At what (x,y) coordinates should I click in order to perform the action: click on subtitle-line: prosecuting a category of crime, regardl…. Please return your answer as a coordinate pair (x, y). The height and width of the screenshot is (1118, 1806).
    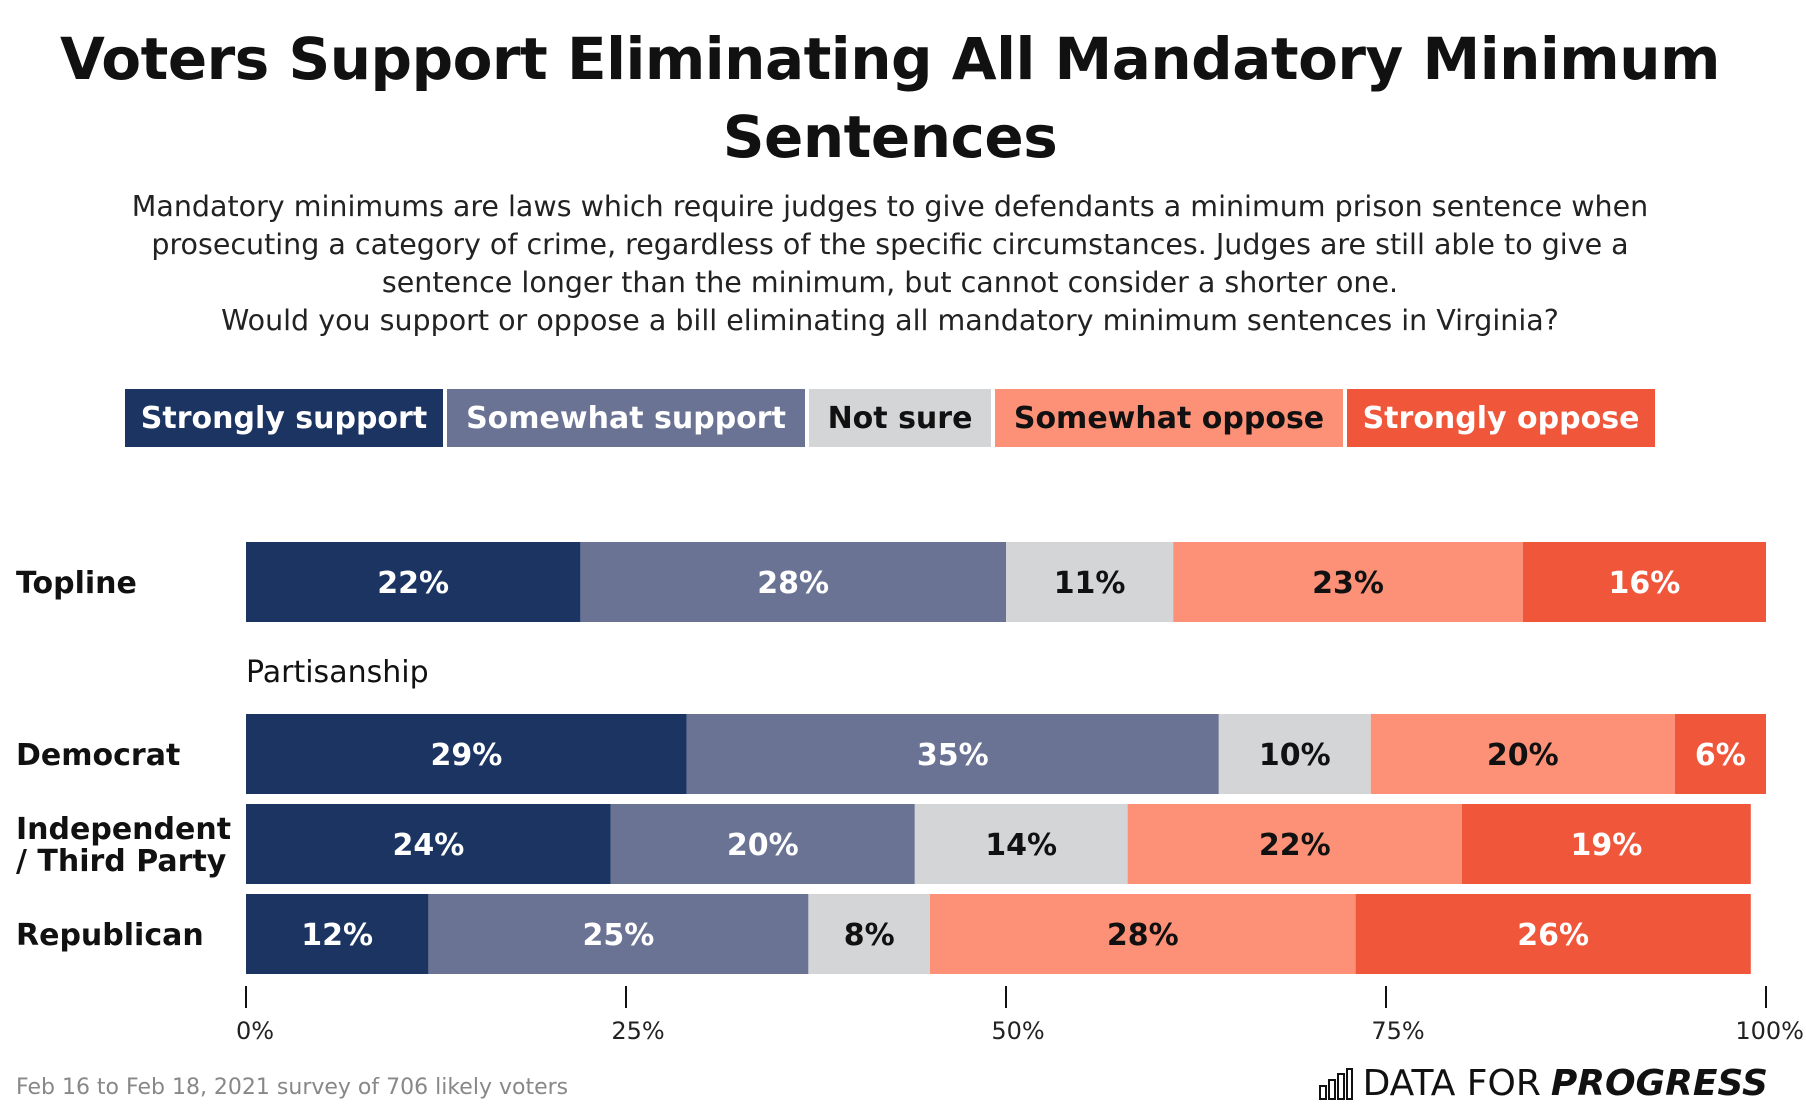
    Looking at the image, I should click on (890, 244).